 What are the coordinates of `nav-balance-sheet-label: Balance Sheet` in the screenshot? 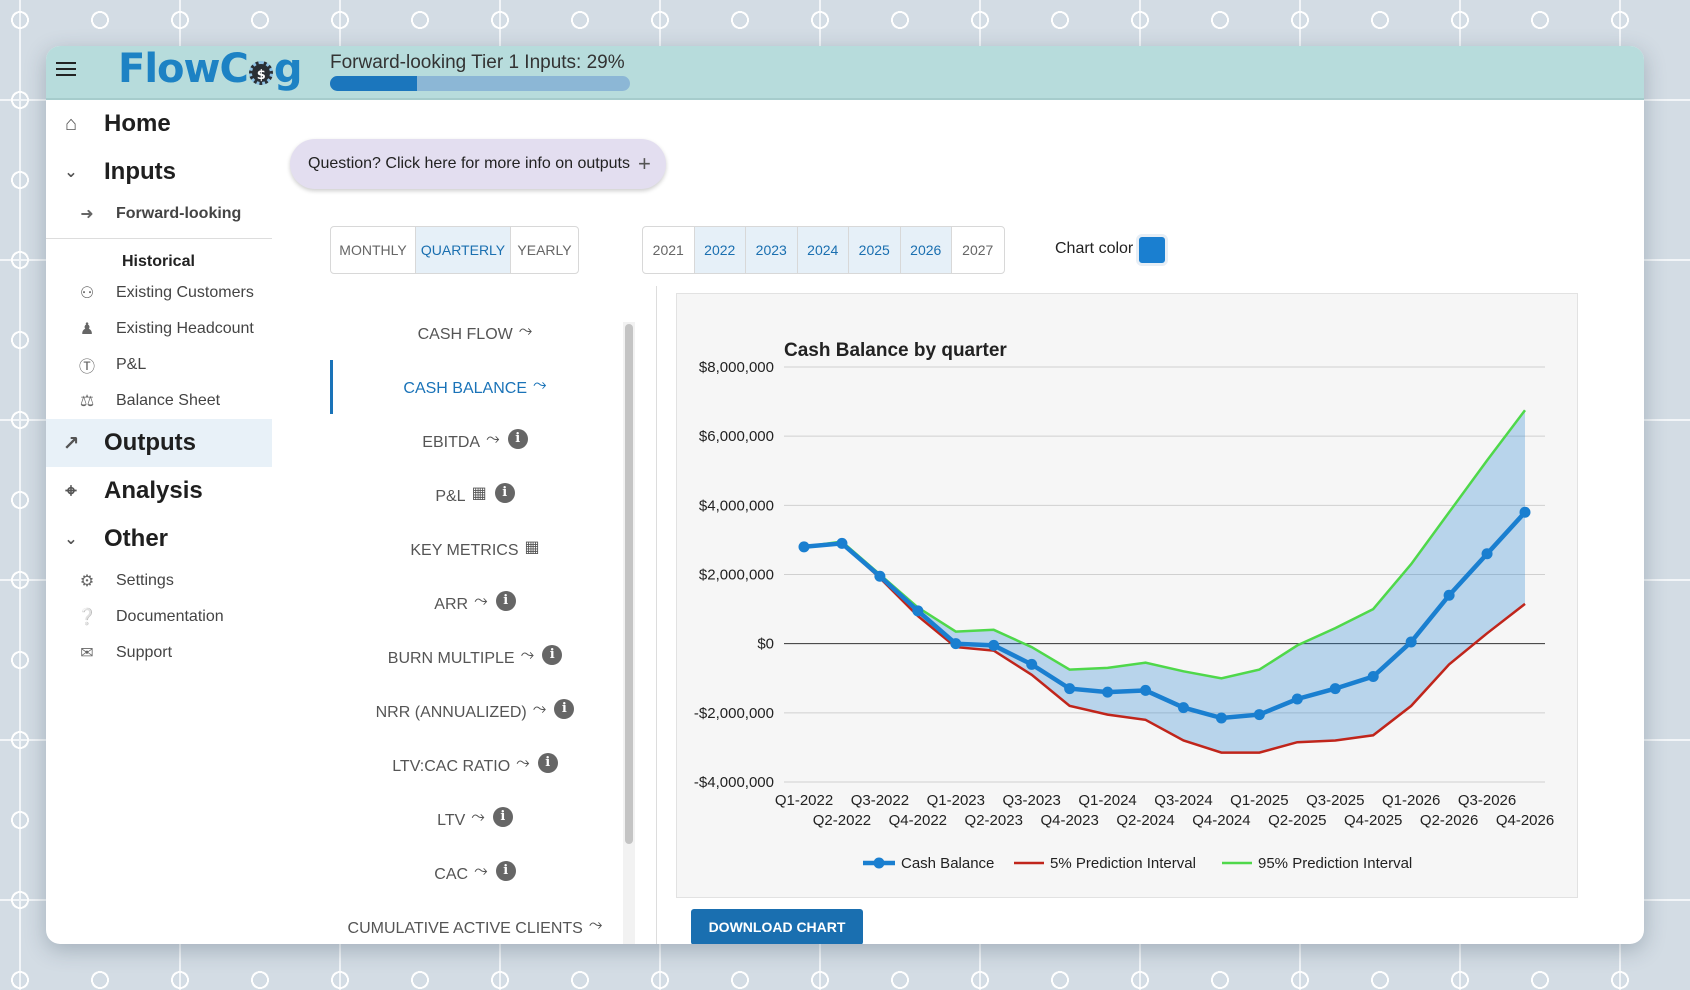 It's located at (168, 400).